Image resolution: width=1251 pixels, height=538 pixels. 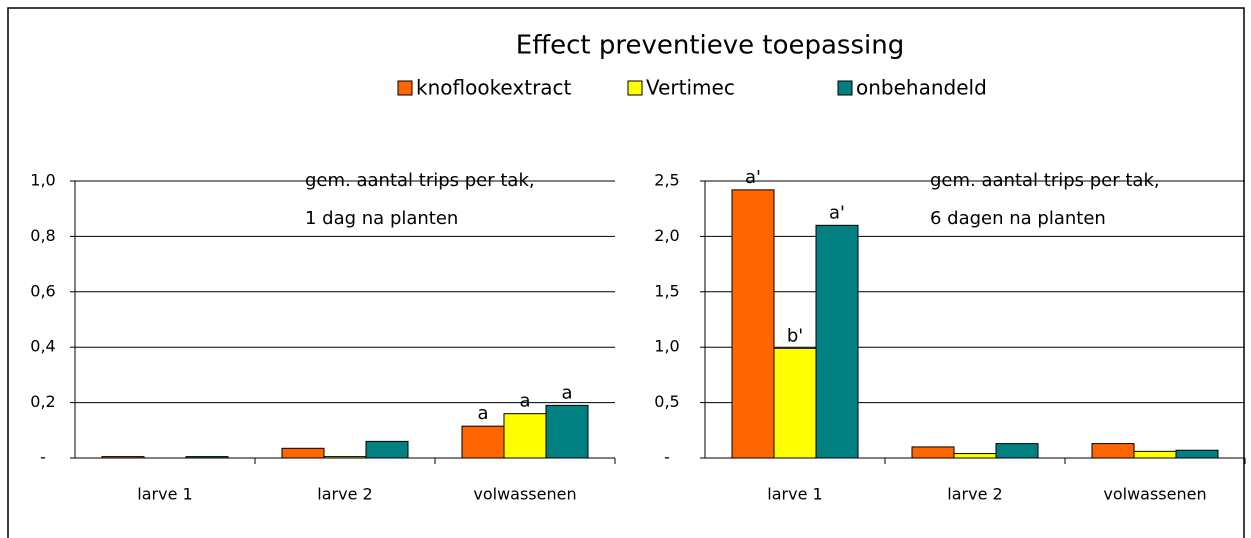 I want to click on legend-label: onbehandeld, so click(x=921, y=88).